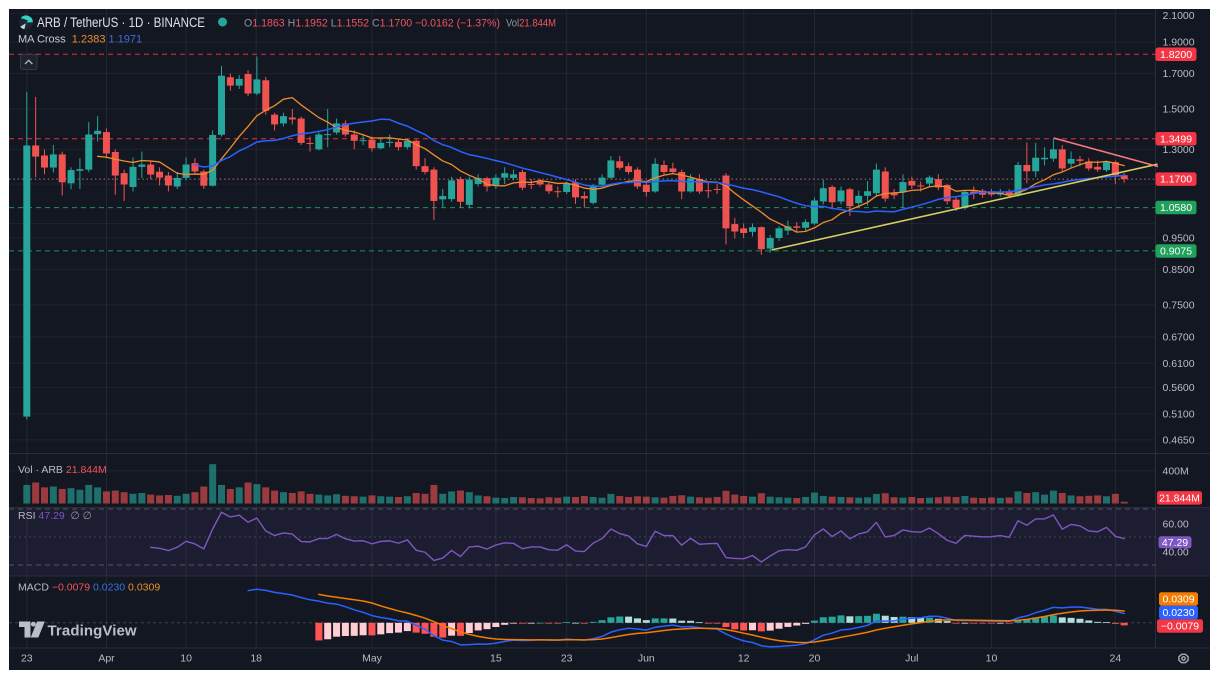 This screenshot has width=1220, height=680. What do you see at coordinates (1179, 74) in the screenshot?
I see `svg-text: 1.7000` at bounding box center [1179, 74].